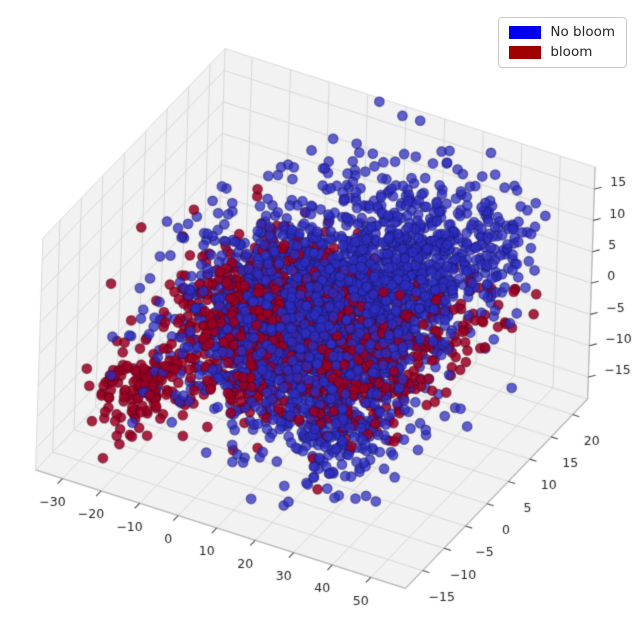 This screenshot has width=641, height=636. What do you see at coordinates (582, 32) in the screenshot?
I see `legend-label-no-bloom: No bloom` at bounding box center [582, 32].